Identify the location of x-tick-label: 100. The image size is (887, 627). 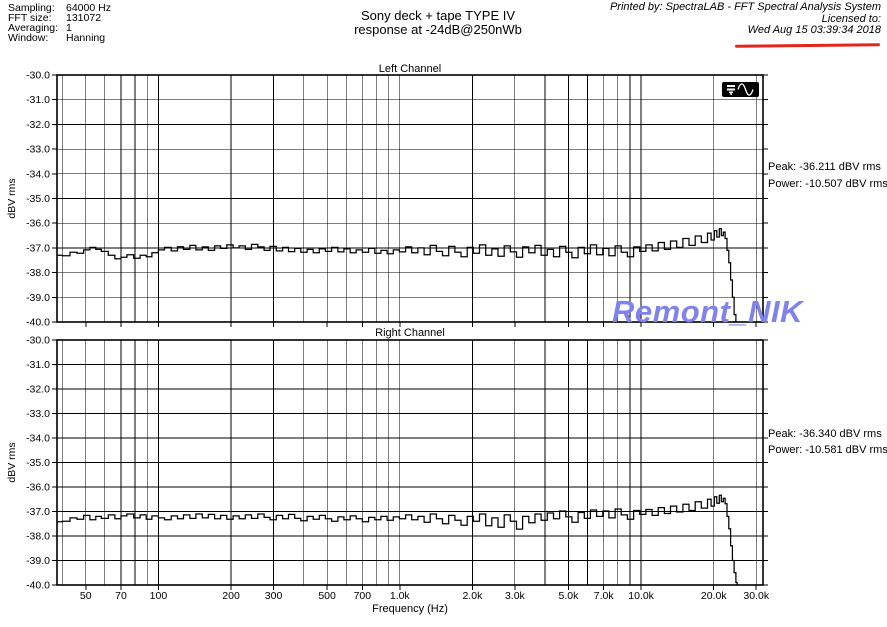
(159, 596).